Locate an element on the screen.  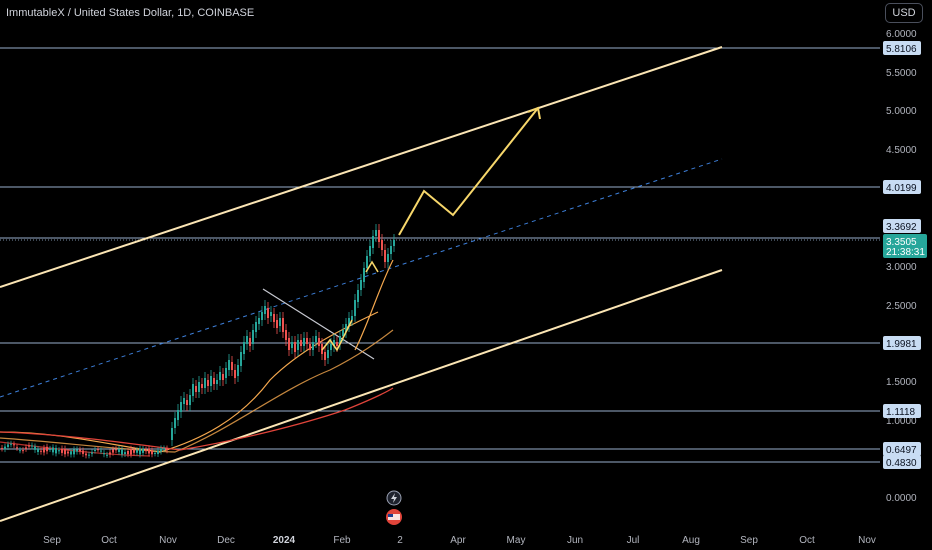
price-tick: 3.0000 is located at coordinates (901, 267).